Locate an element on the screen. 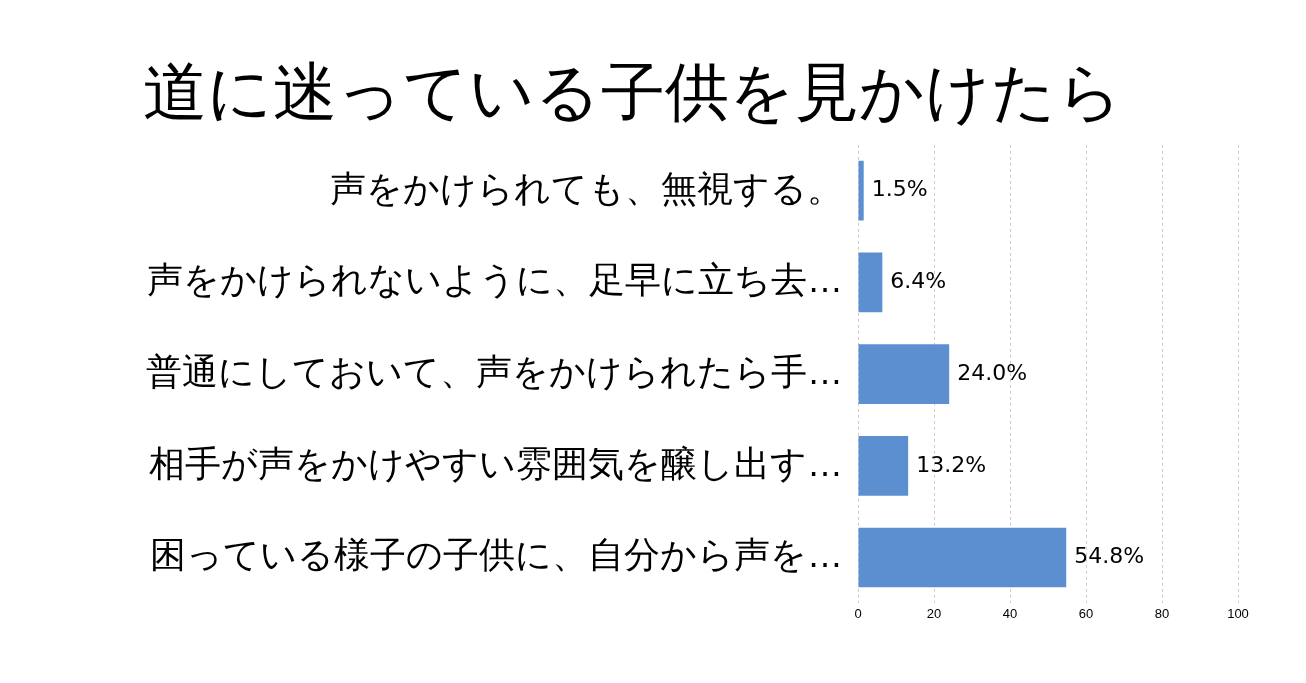 The width and height of the screenshot is (1306, 683). x-tick-label: 80 is located at coordinates (1162, 613).